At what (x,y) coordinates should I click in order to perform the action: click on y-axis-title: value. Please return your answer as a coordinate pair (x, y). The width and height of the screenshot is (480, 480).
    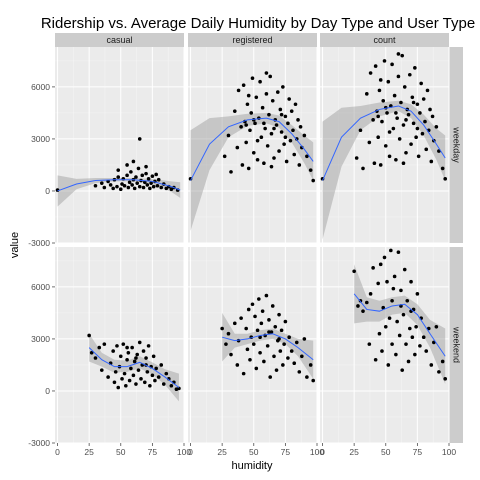
    Looking at the image, I should click on (15, 245).